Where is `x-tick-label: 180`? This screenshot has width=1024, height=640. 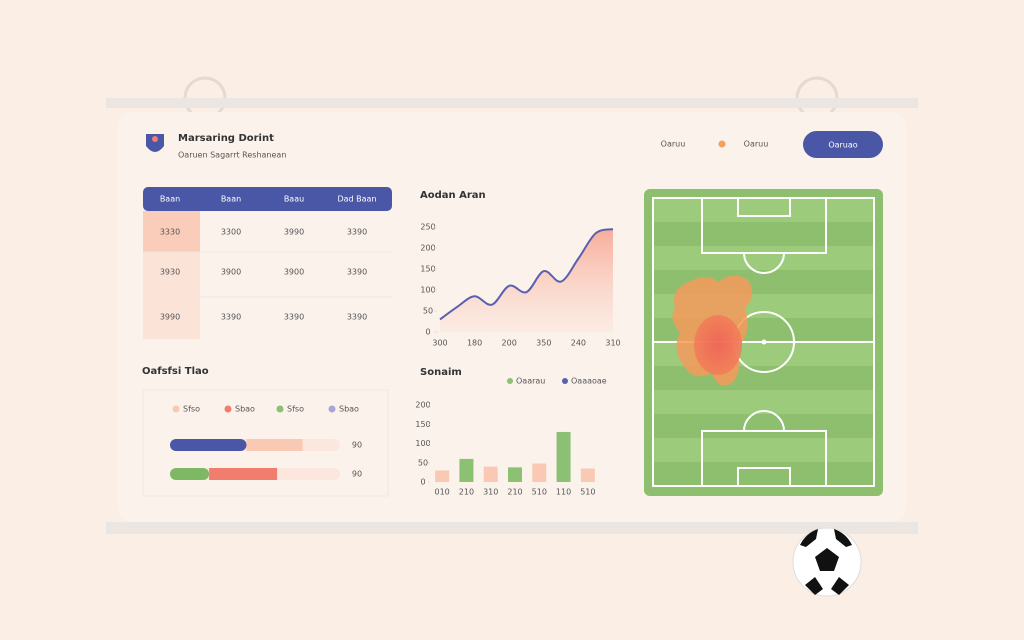 x-tick-label: 180 is located at coordinates (474, 343).